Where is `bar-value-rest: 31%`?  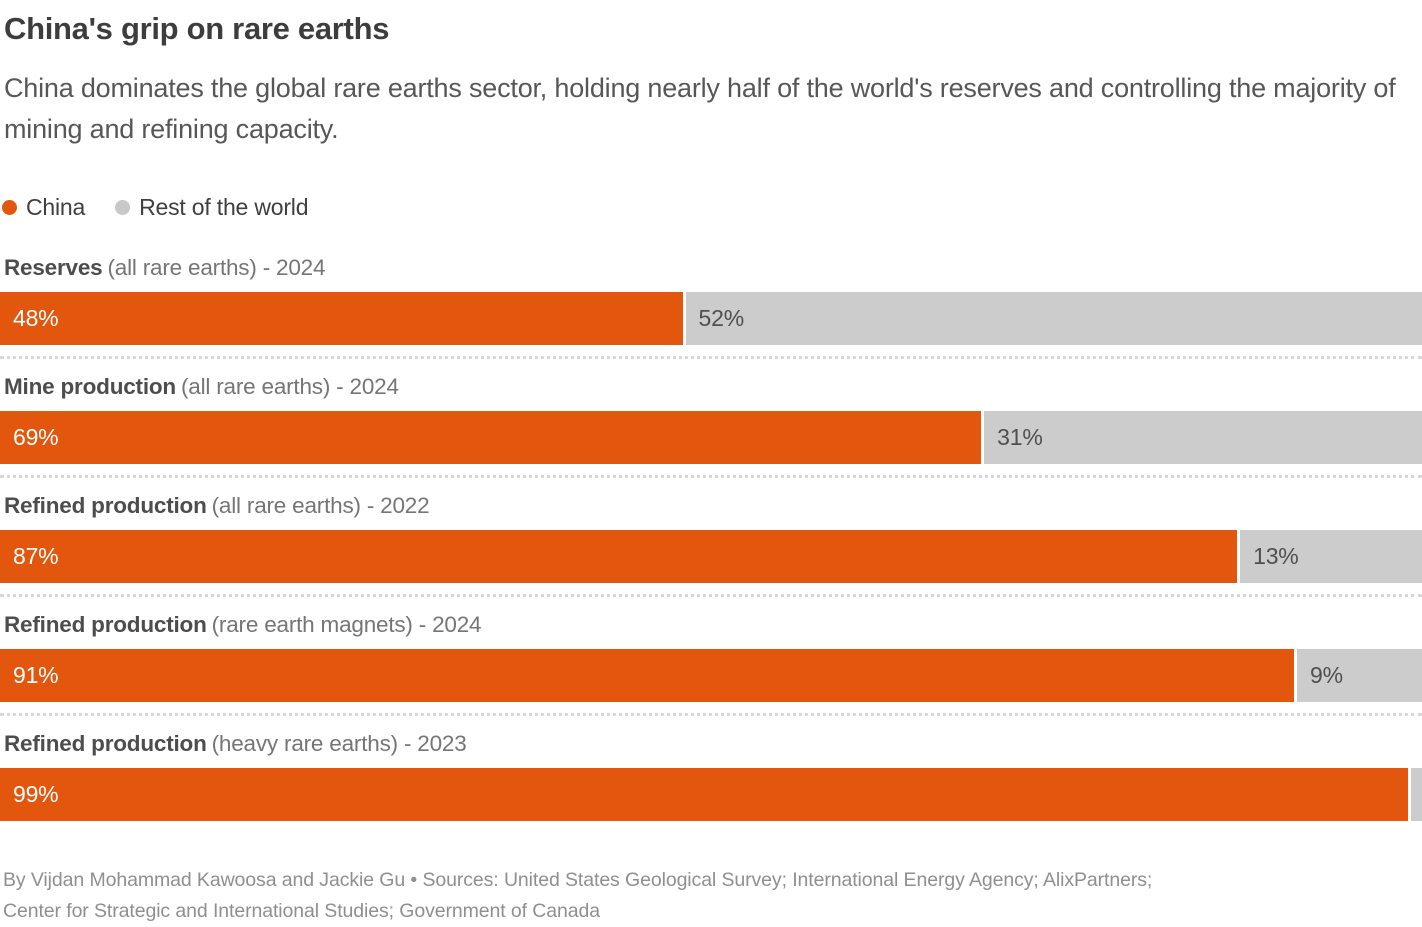
bar-value-rest: 31% is located at coordinates (1020, 437).